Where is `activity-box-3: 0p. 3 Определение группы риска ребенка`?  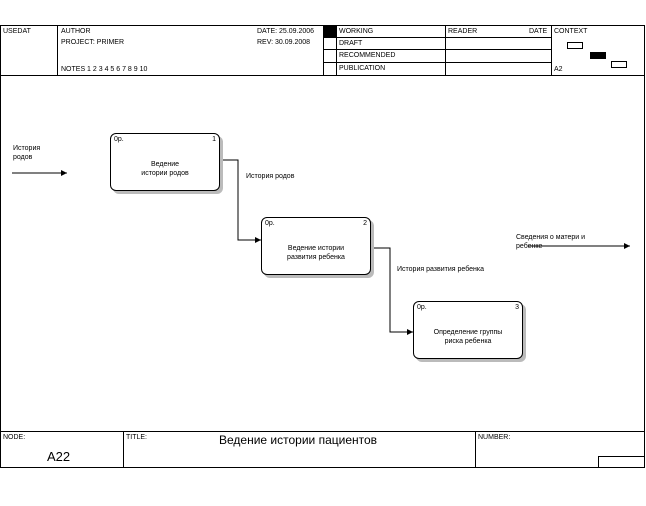
activity-box-3: 0p. 3 Определение группы риска ребенка is located at coordinates (468, 330).